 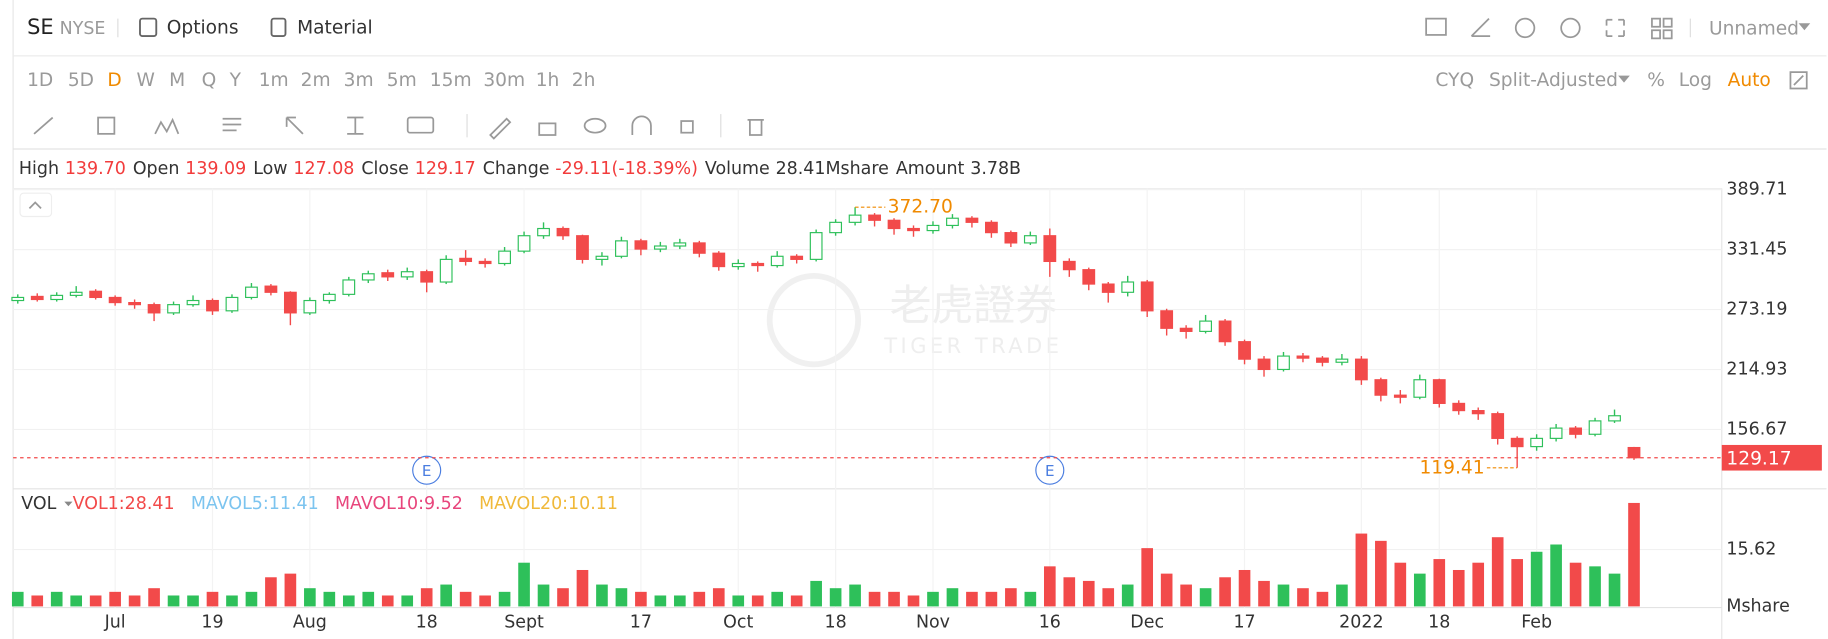 I want to click on arrow-tool, so click(x=294, y=125).